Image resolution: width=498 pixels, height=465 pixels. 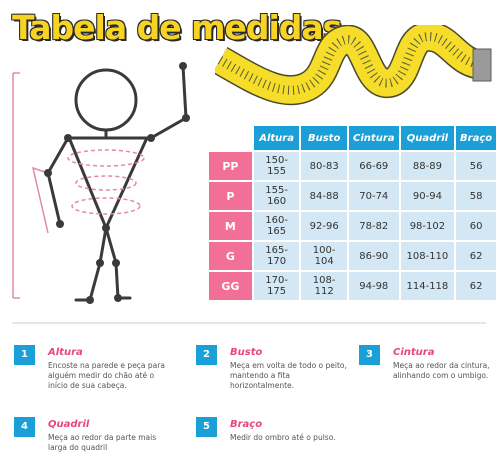 What do you see at coordinates (353, 65) in the screenshot?
I see `measuring-tape-illustration` at bounding box center [353, 65].